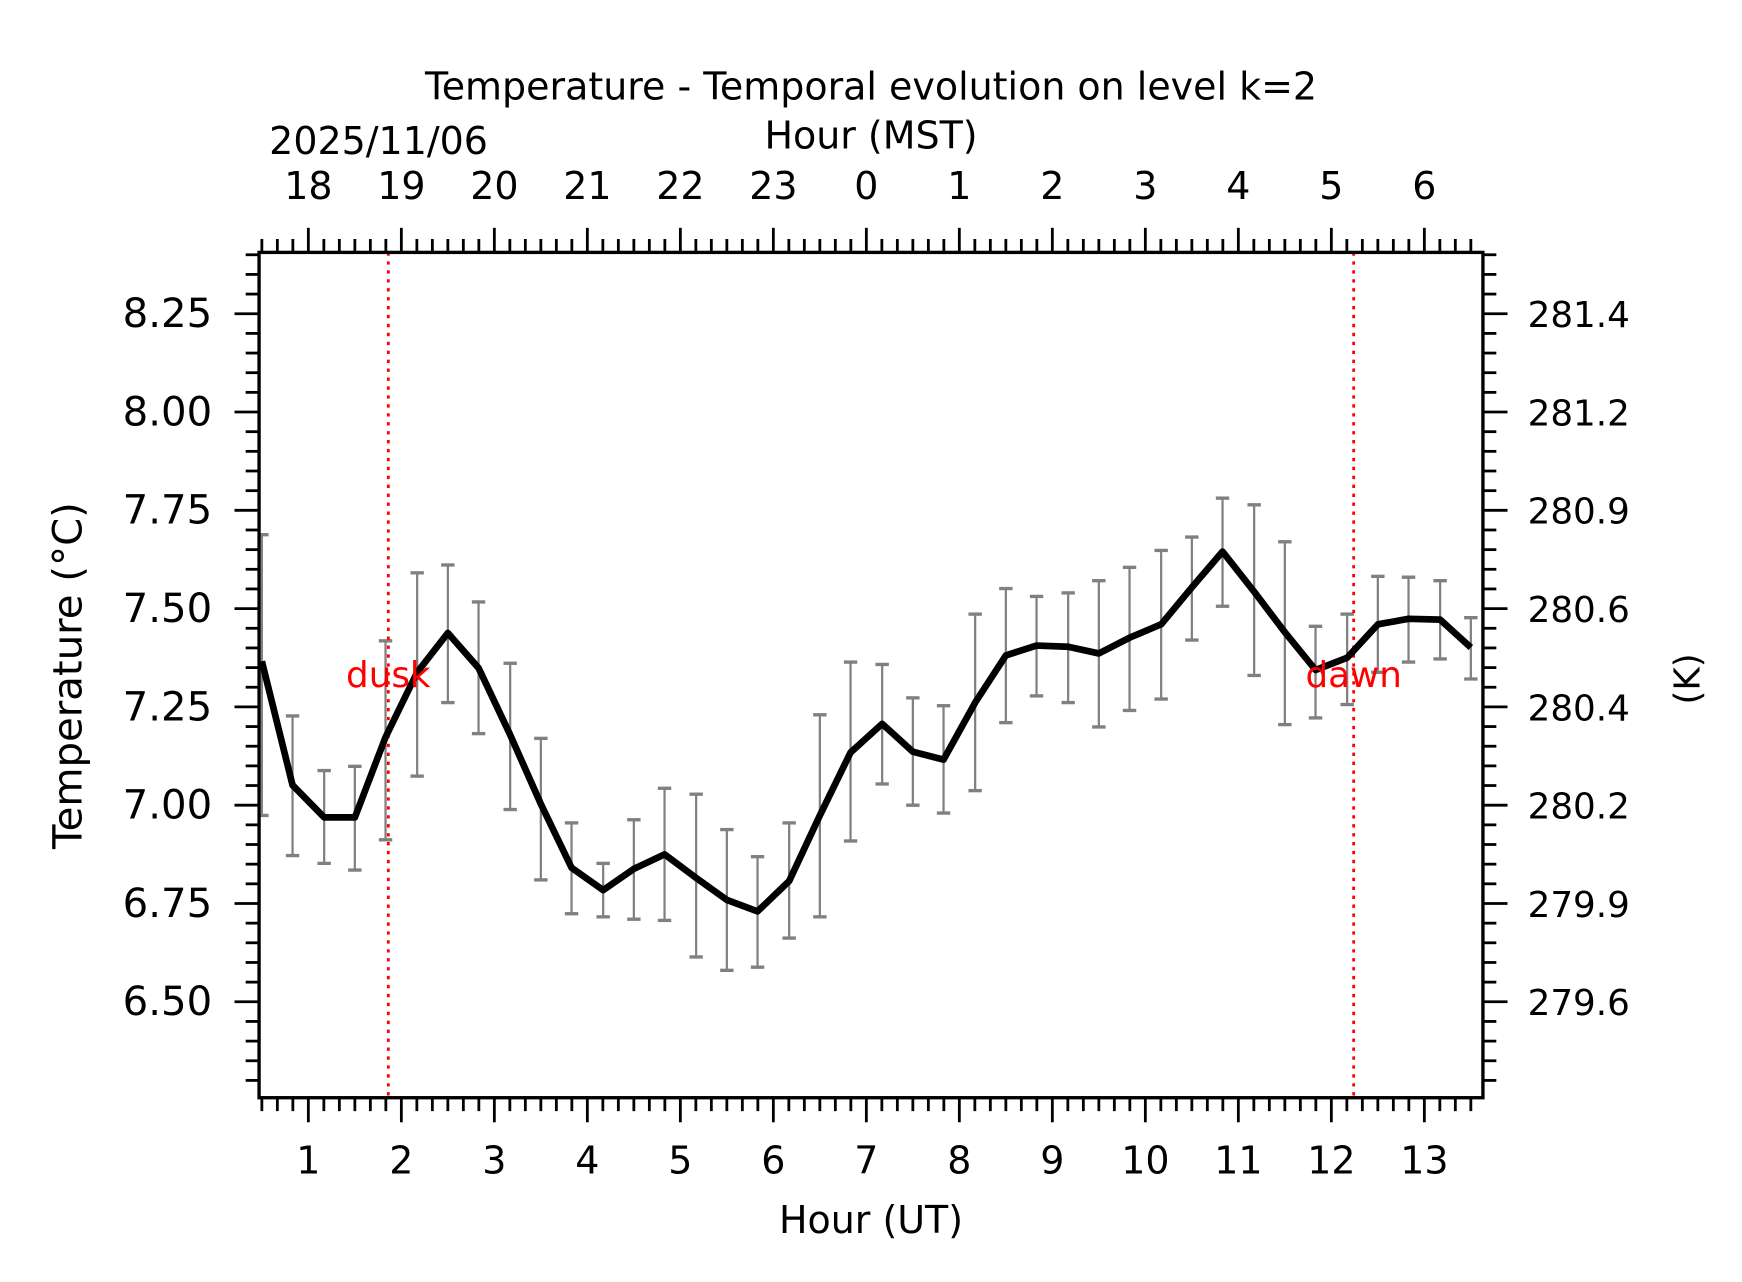 The image size is (1742, 1282). Describe the element at coordinates (959, 1161) in the screenshot. I see `x-tick-label: 8` at that location.